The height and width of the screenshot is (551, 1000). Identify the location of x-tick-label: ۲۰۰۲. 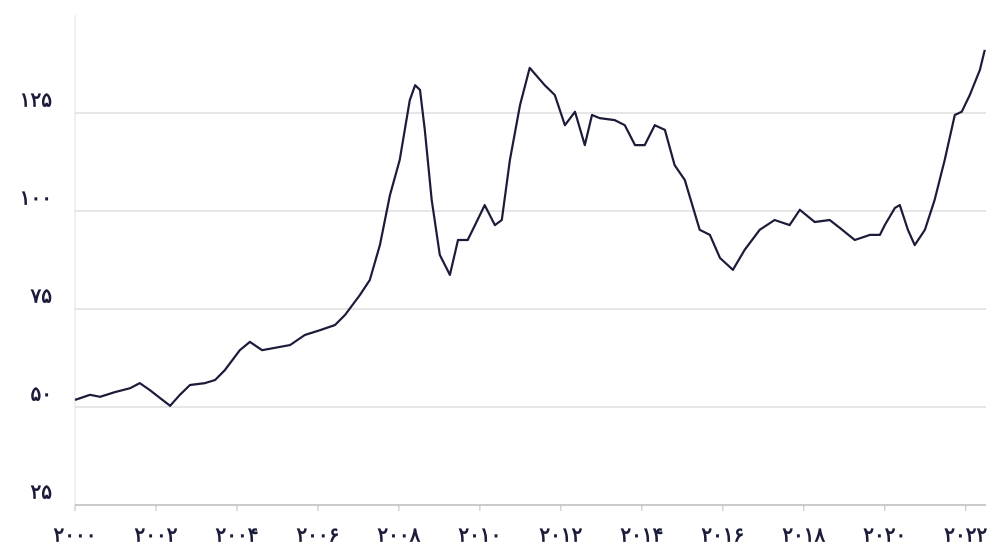
(155, 535).